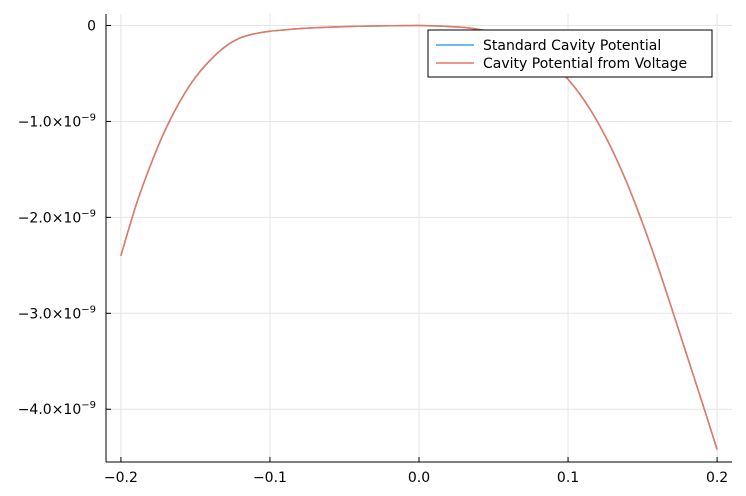 The width and height of the screenshot is (746, 496). What do you see at coordinates (50, 410) in the screenshot?
I see `y-tick-mantissa: −4.0×10` at bounding box center [50, 410].